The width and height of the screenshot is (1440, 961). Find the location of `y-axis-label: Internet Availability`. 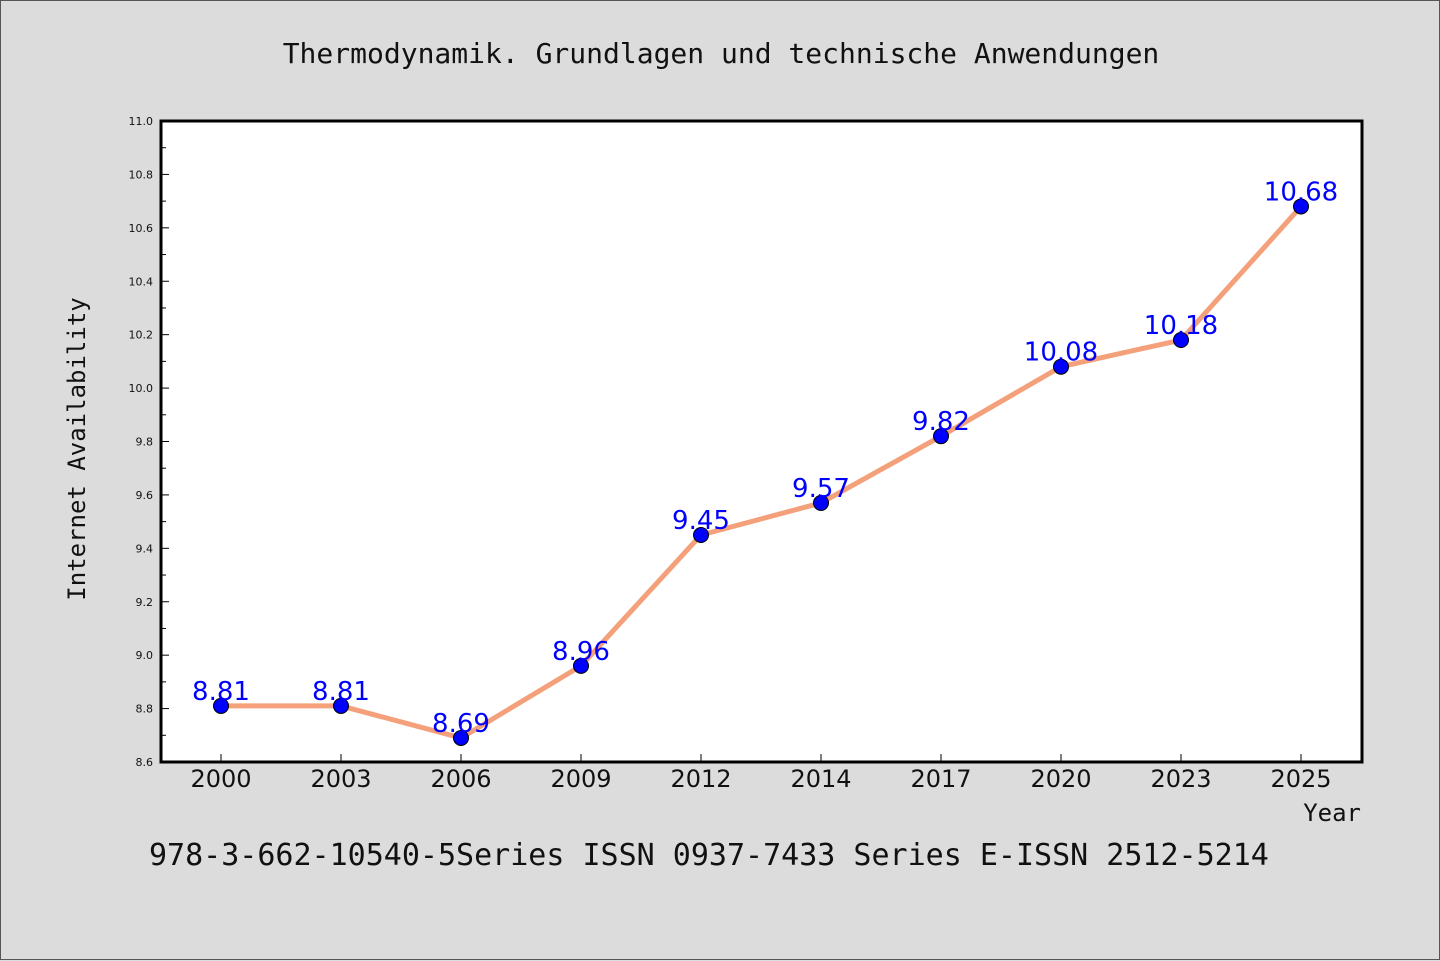

y-axis-label: Internet Availability is located at coordinates (77, 448).